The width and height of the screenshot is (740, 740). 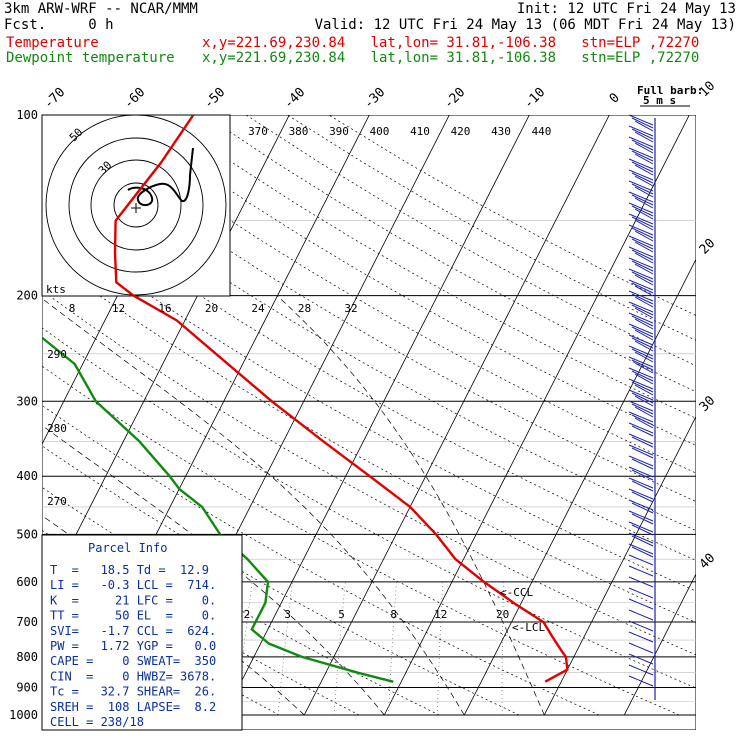 I want to click on temperature-tick-label: -60, so click(x=134, y=98).